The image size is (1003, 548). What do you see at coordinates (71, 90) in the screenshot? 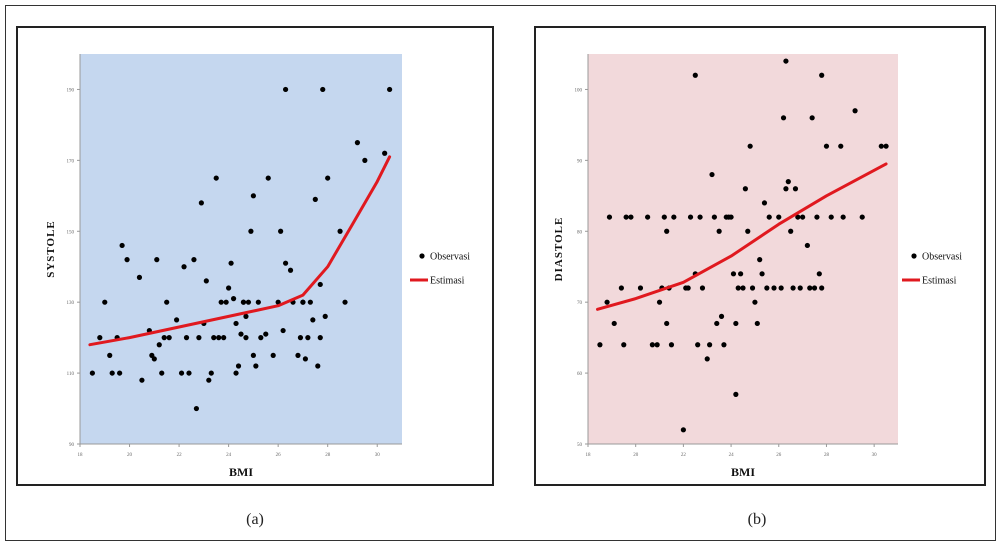
I see `y-tick-label: 190` at bounding box center [71, 90].